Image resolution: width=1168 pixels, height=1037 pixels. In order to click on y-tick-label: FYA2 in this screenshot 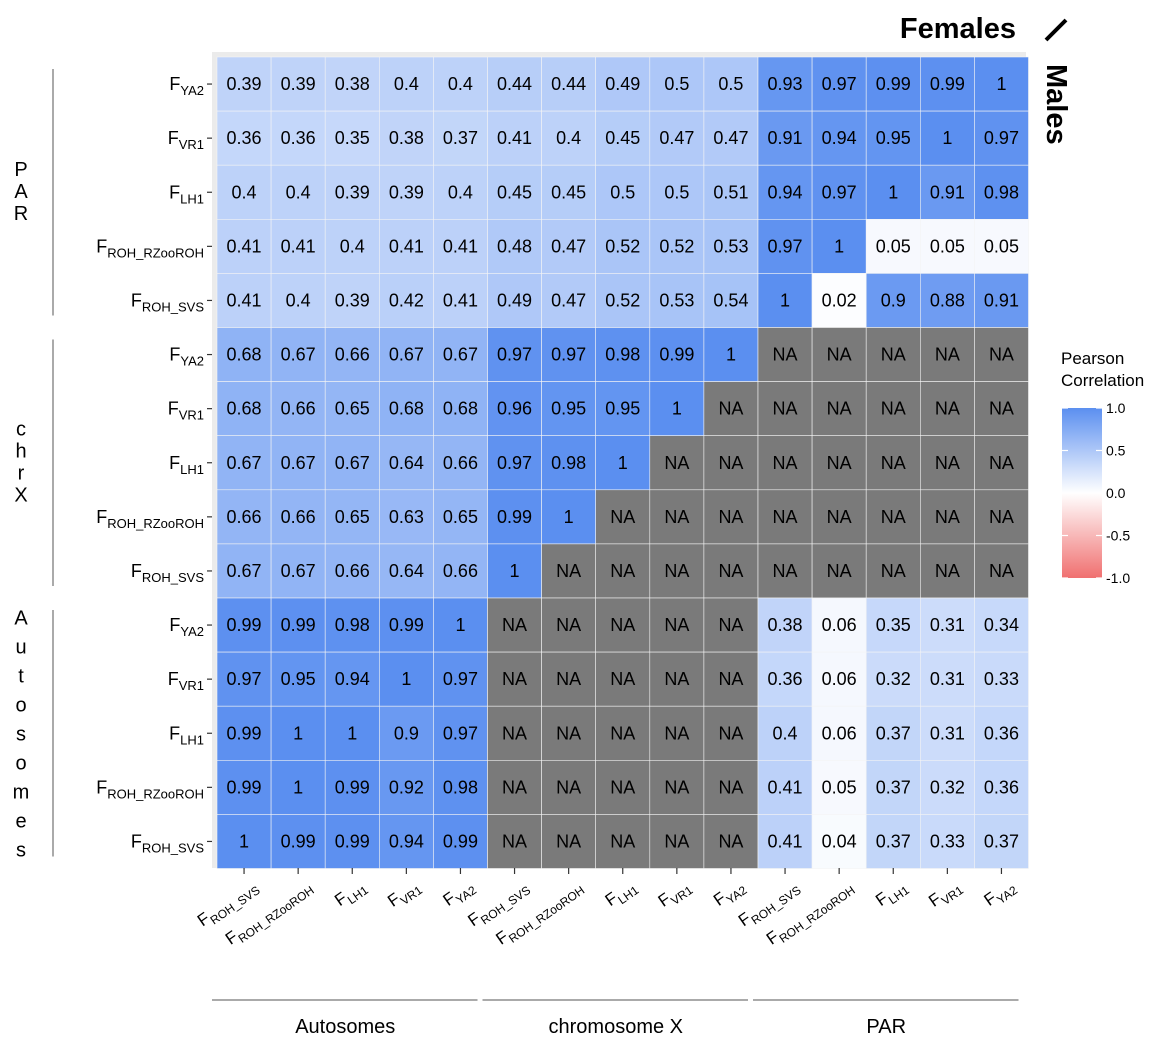, I will do `click(186, 357)`.